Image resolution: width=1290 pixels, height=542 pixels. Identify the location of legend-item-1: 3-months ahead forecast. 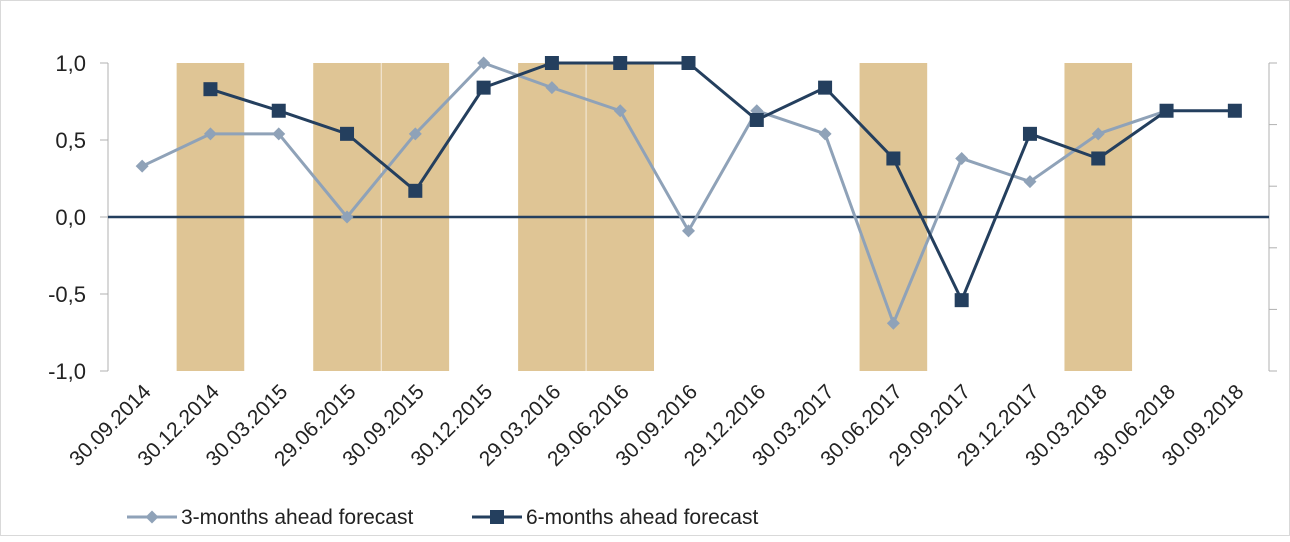
(270, 517).